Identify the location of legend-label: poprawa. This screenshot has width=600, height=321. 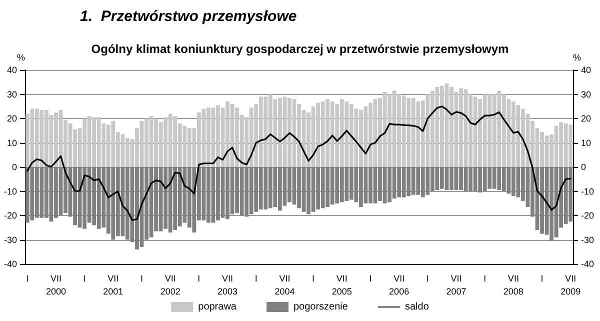
(217, 307).